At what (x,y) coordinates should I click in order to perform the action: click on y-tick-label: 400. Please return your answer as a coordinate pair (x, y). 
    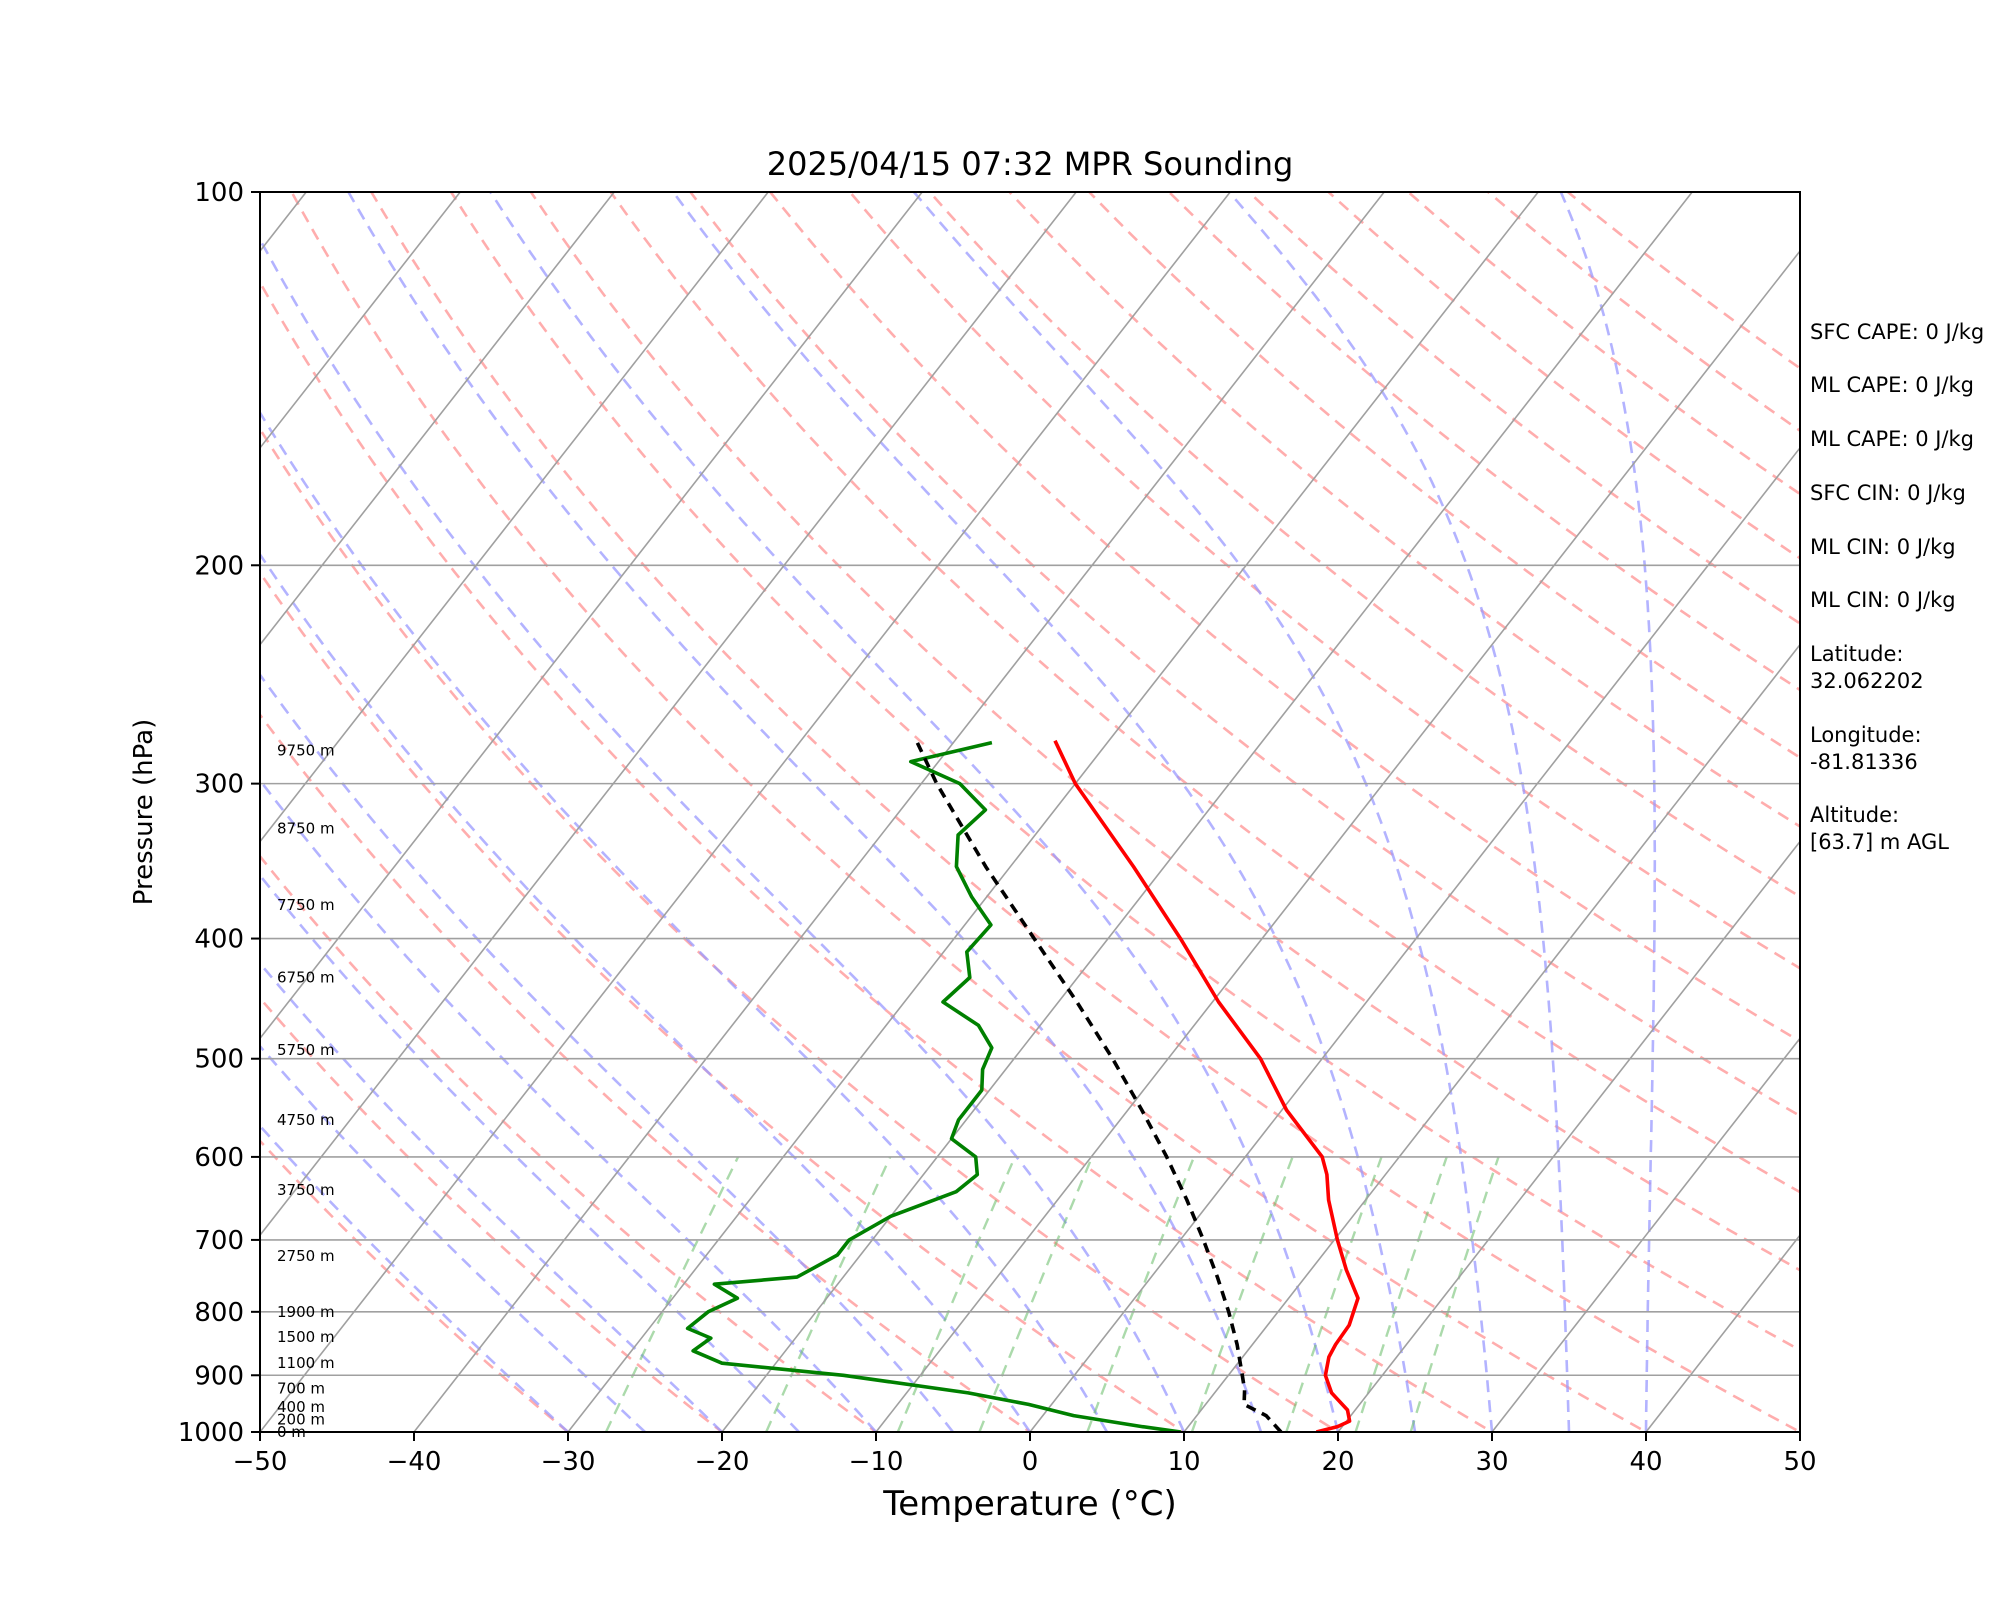
    Looking at the image, I should click on (219, 940).